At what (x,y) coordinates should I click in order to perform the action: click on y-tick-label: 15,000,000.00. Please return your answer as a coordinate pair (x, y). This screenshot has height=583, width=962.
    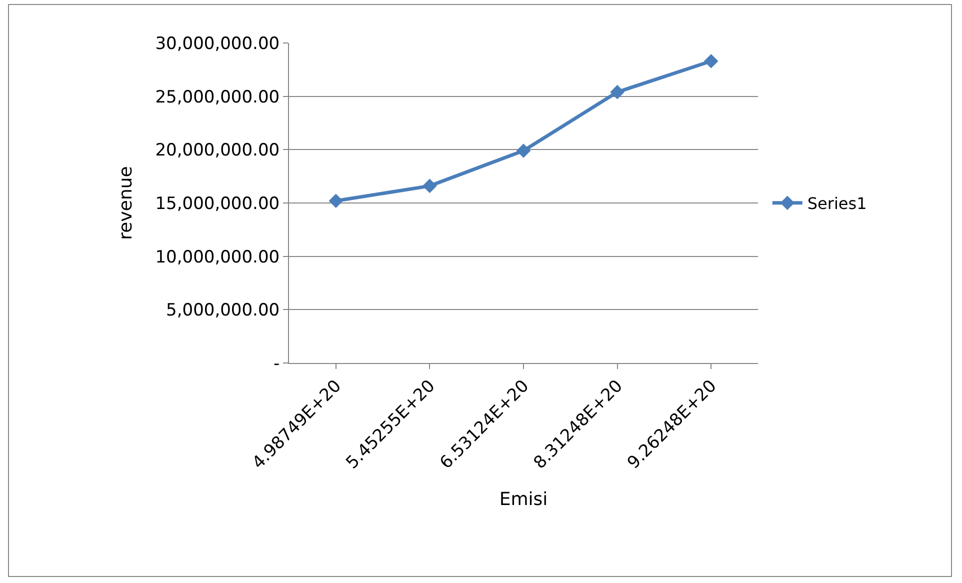
    Looking at the image, I should click on (217, 204).